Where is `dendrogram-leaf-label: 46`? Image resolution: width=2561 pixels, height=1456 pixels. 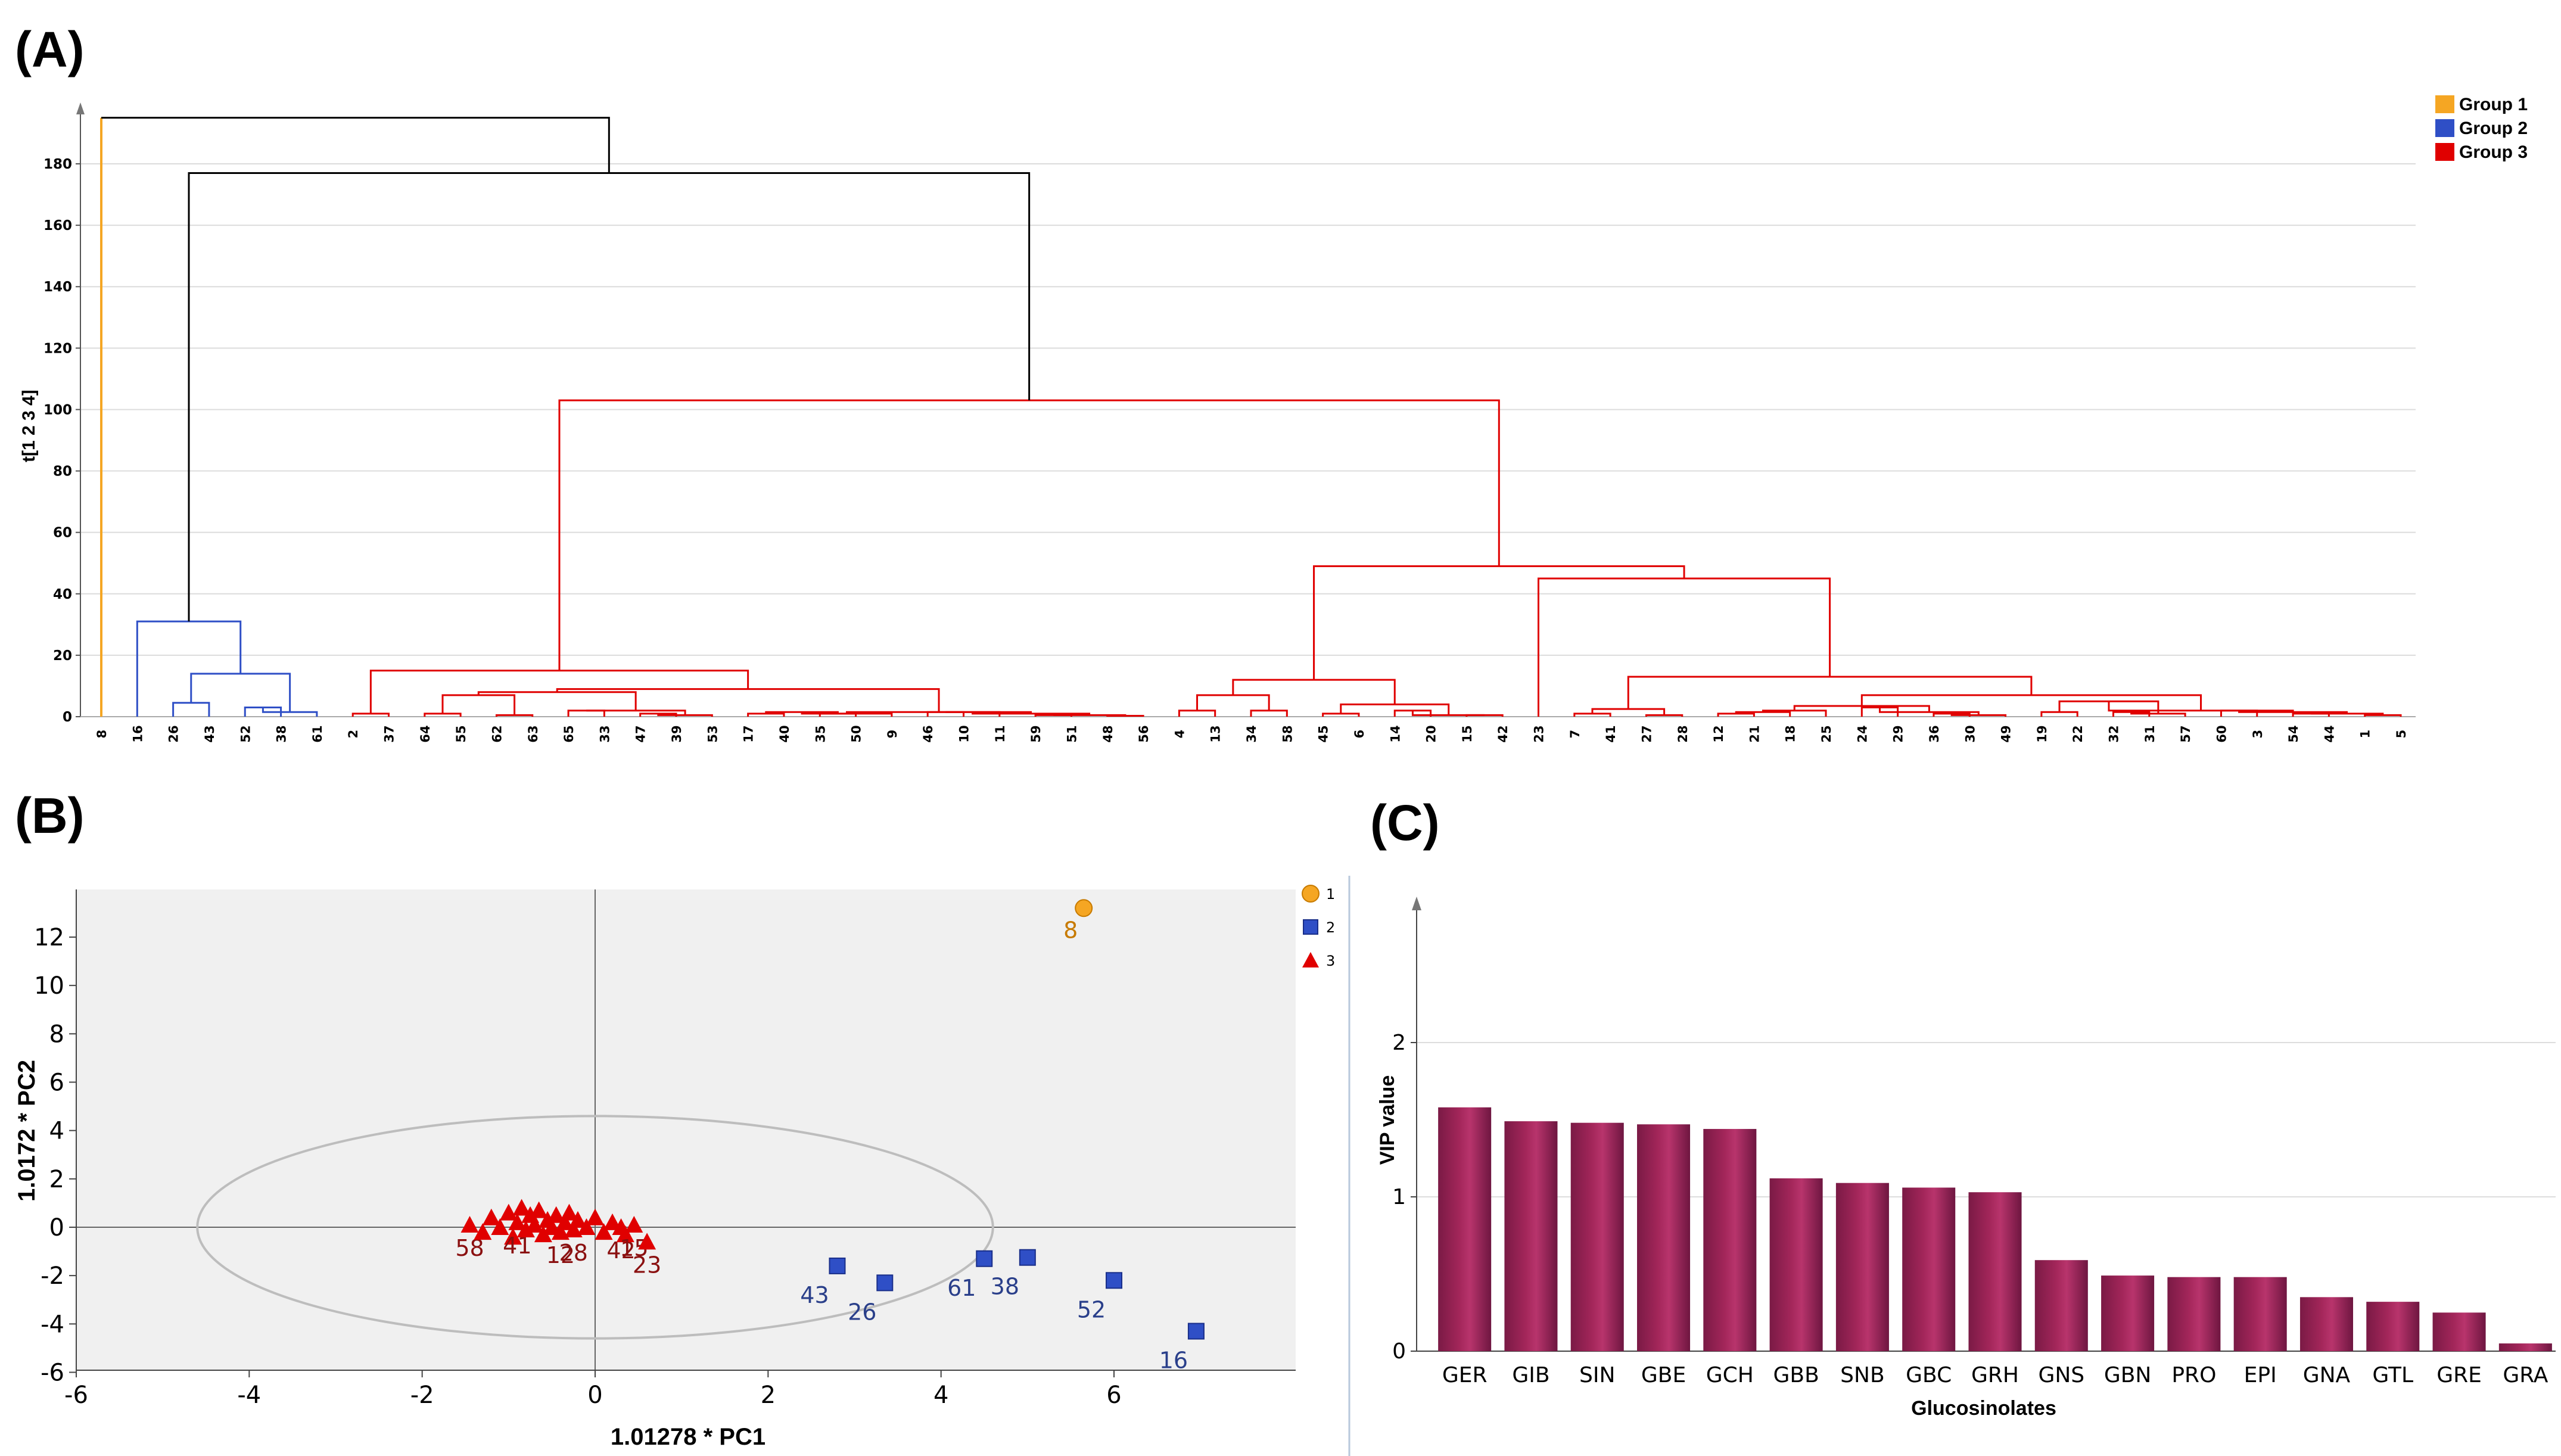
dendrogram-leaf-label: 46 is located at coordinates (928, 733).